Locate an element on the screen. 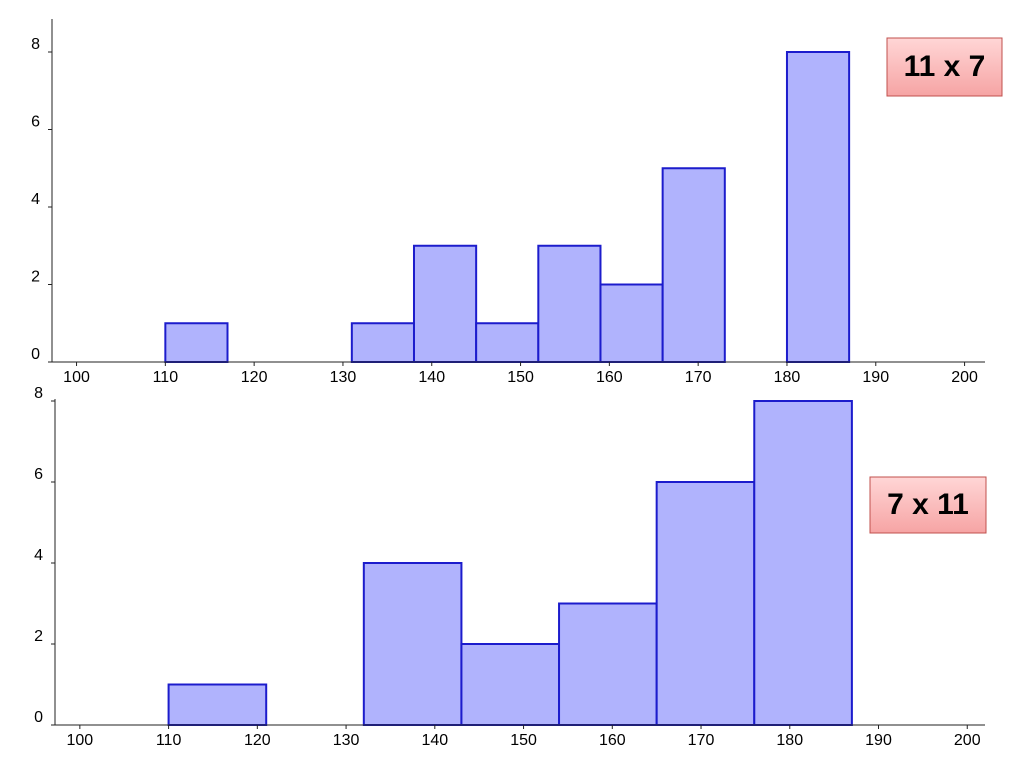  annotation: 7 x 11 is located at coordinates (928, 504).